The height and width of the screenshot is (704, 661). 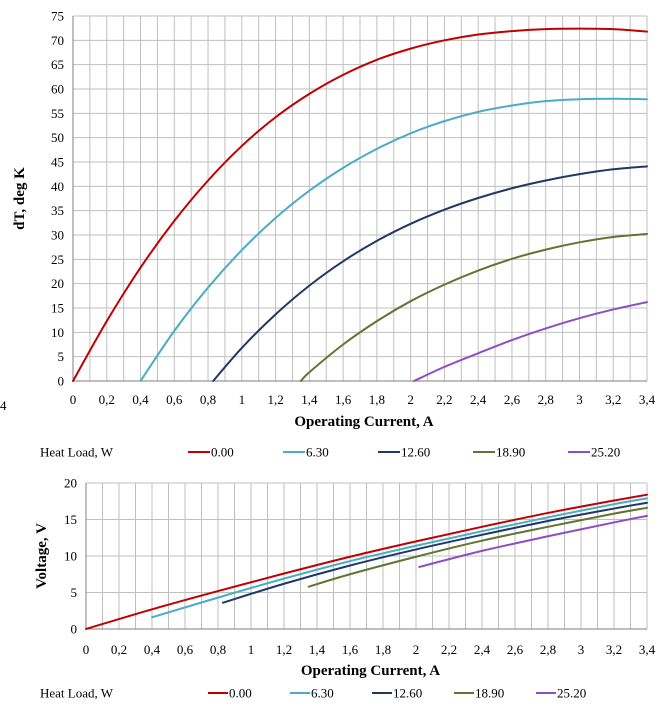 What do you see at coordinates (86, 649) in the screenshot?
I see `voltage-x-tick-label: 0` at bounding box center [86, 649].